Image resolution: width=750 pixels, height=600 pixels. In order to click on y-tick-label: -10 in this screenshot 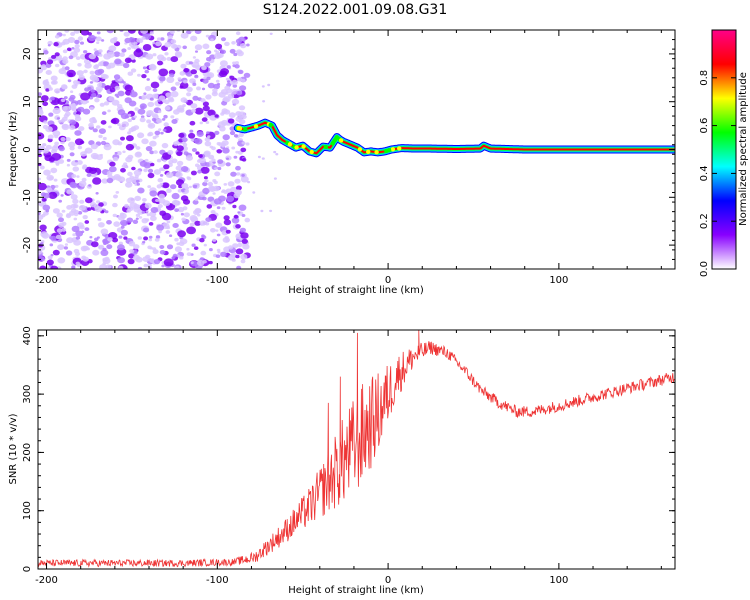, I will do `click(27, 197)`.